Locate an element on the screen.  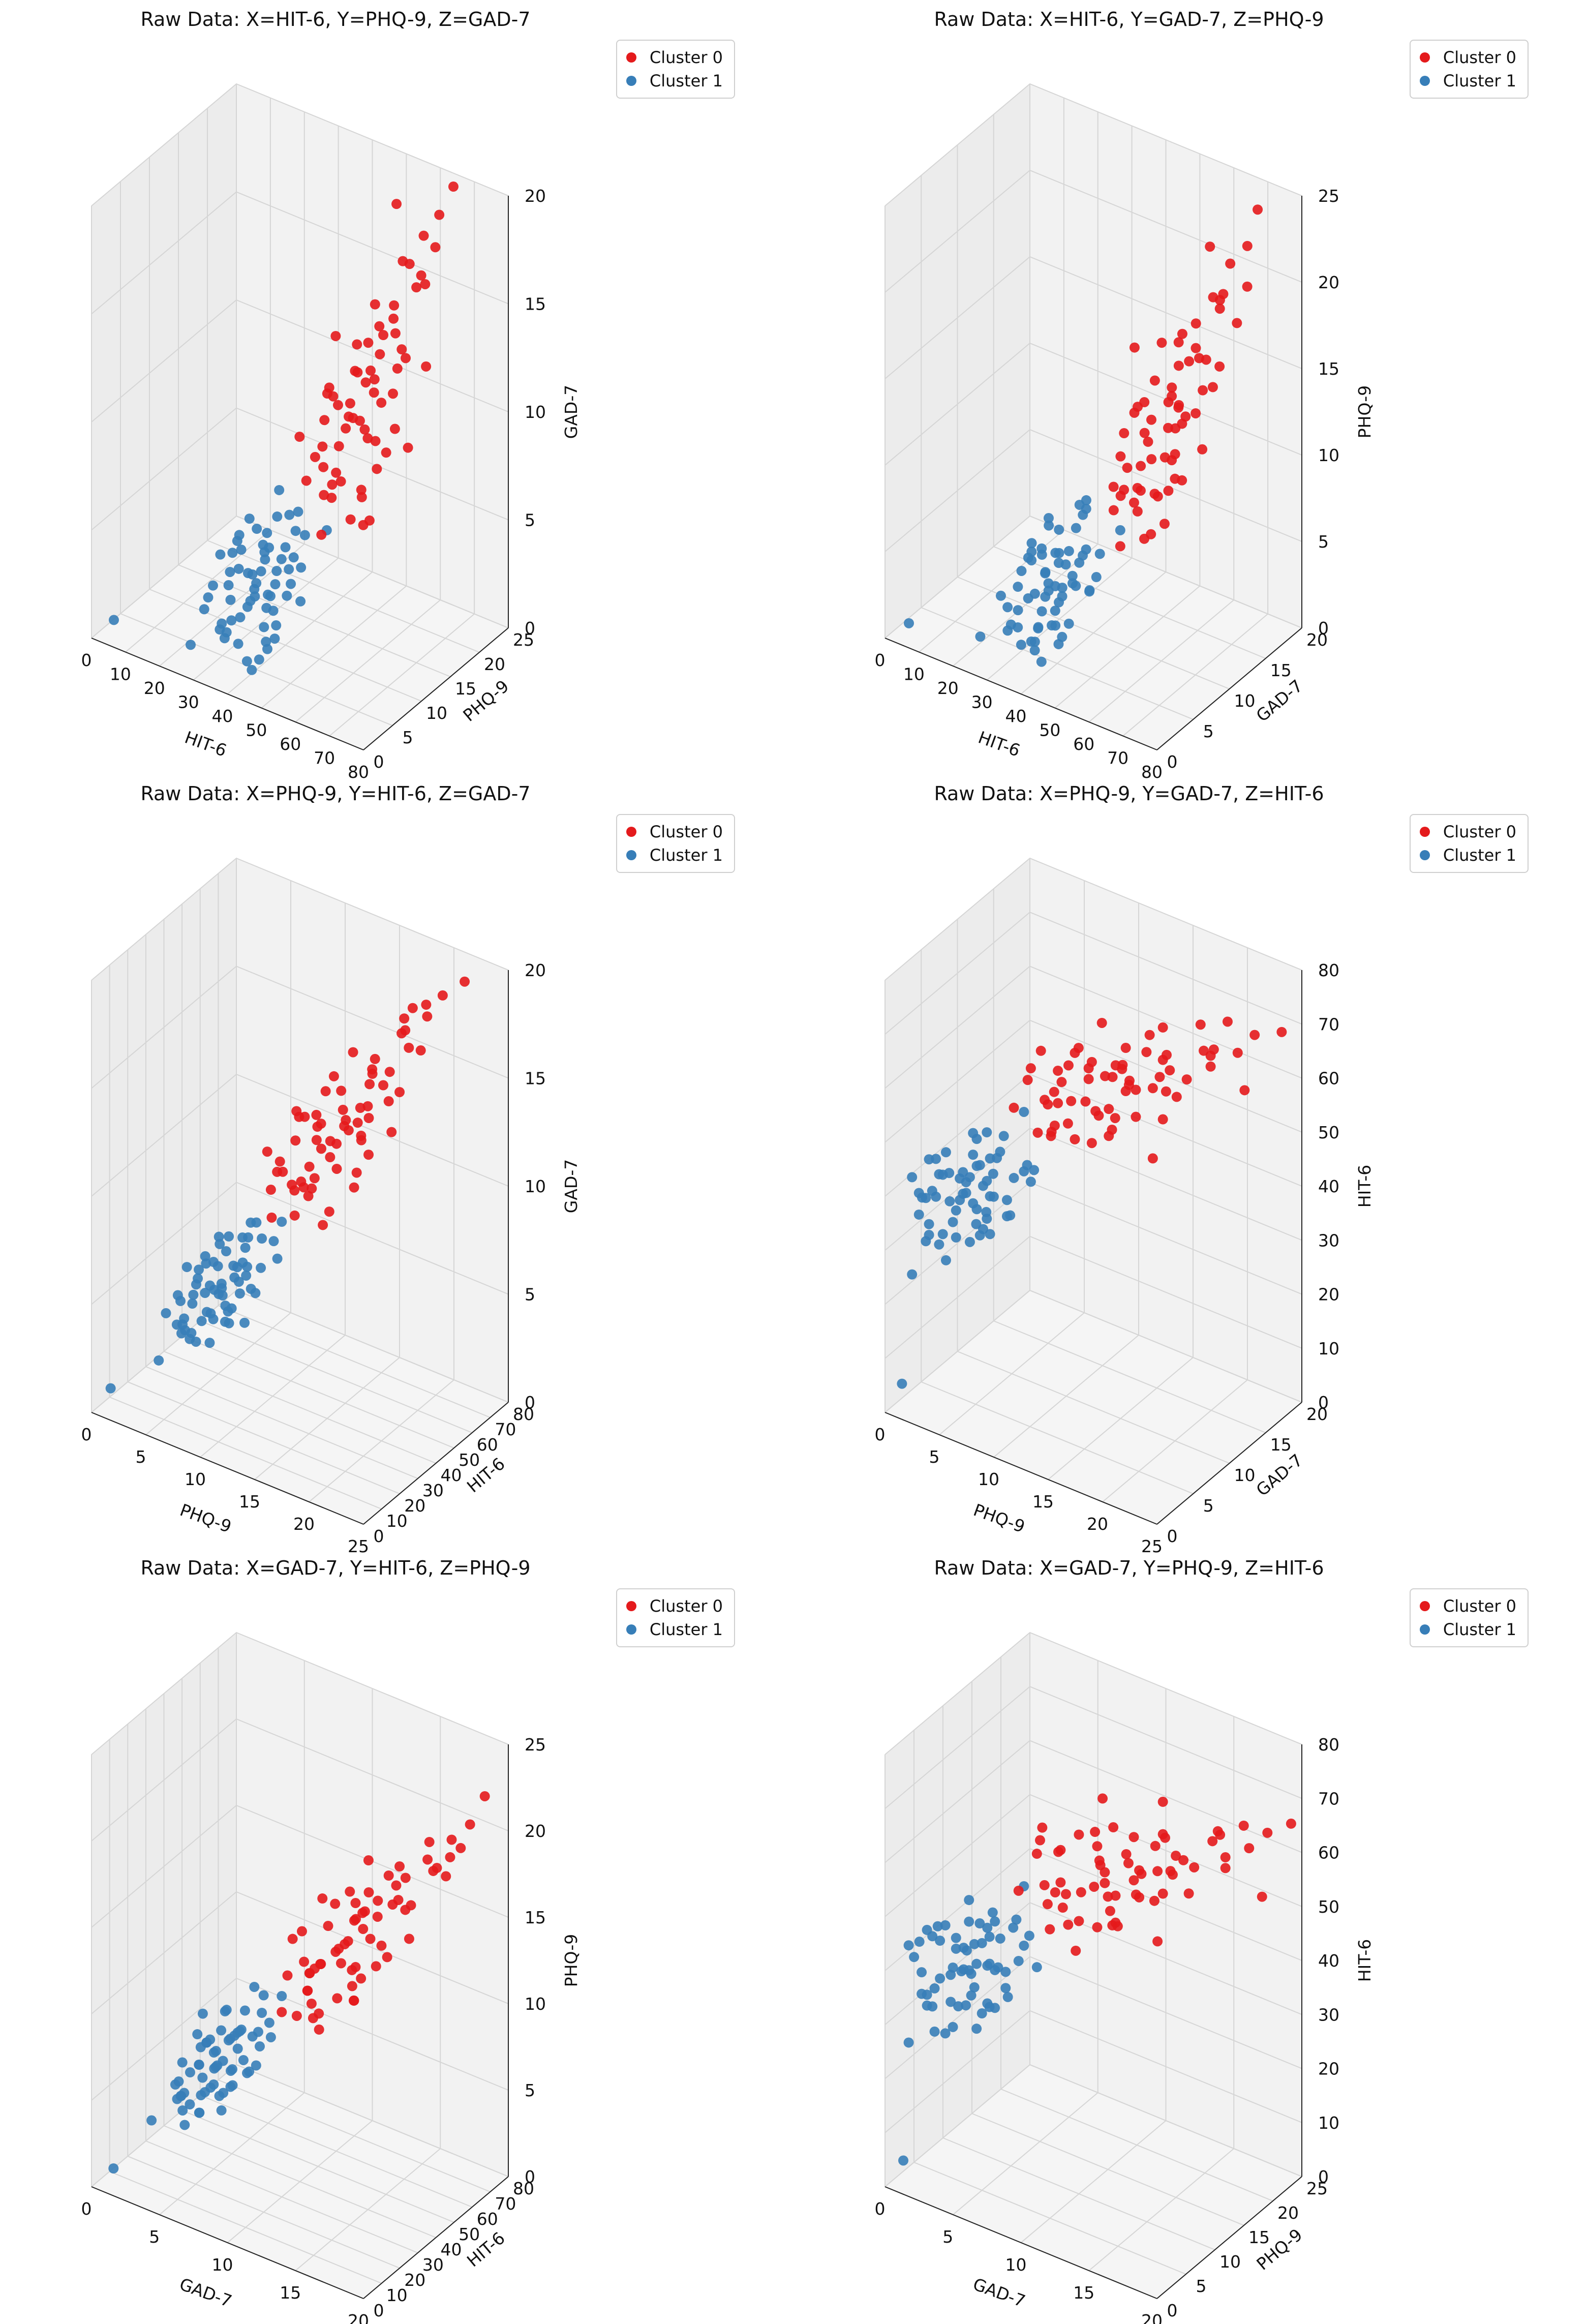
z-tick-label: 60 is located at coordinates (1328, 1853).